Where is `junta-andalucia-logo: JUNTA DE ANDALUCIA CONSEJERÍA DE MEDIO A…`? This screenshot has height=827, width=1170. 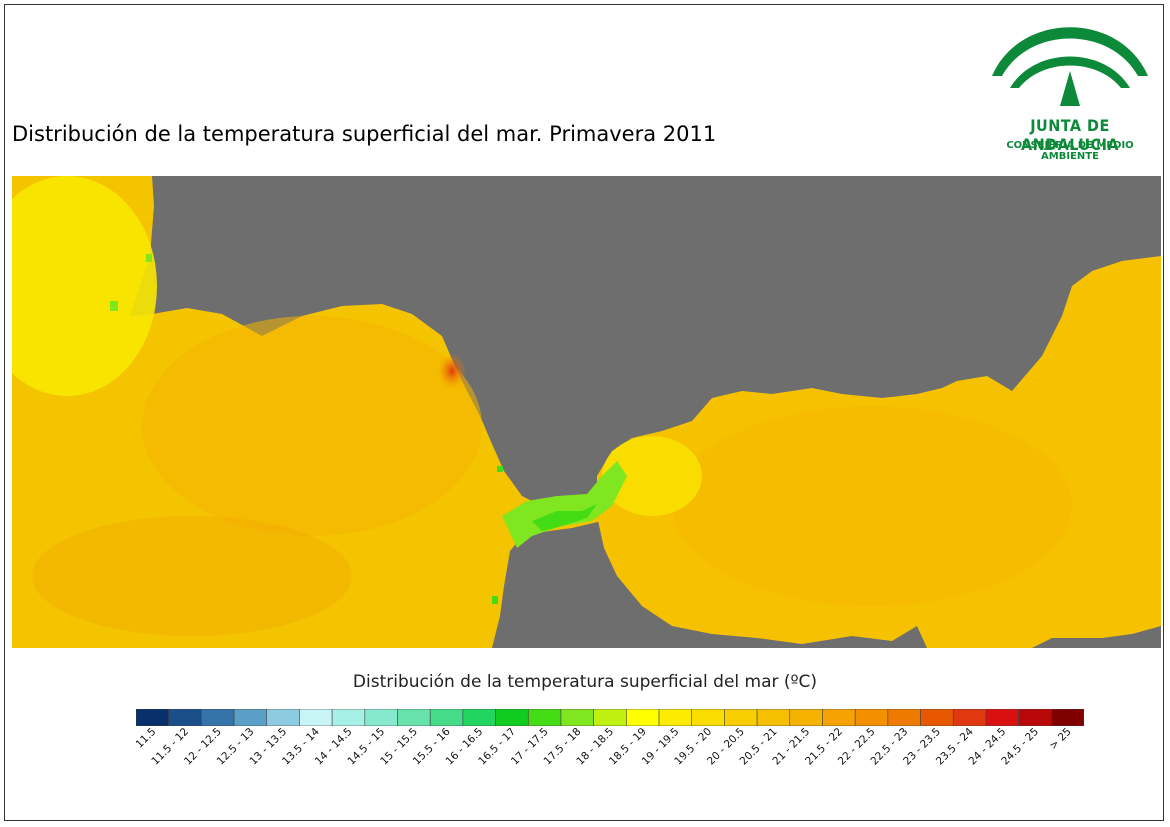
junta-andalucia-logo: JUNTA DE ANDALUCIA CONSEJERÍA DE MEDIO A… is located at coordinates (1070, 89).